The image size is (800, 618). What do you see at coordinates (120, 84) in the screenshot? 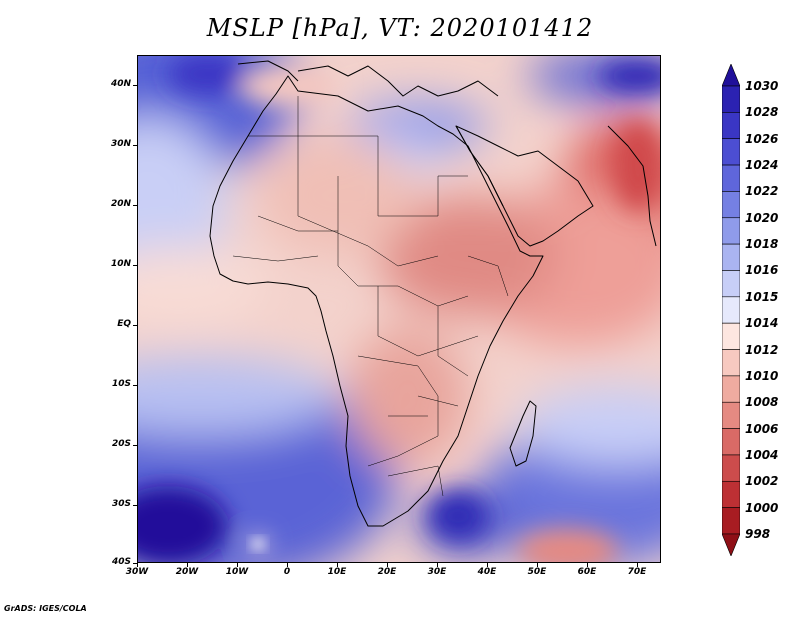
I see `lat-label: 40N` at bounding box center [120, 84].